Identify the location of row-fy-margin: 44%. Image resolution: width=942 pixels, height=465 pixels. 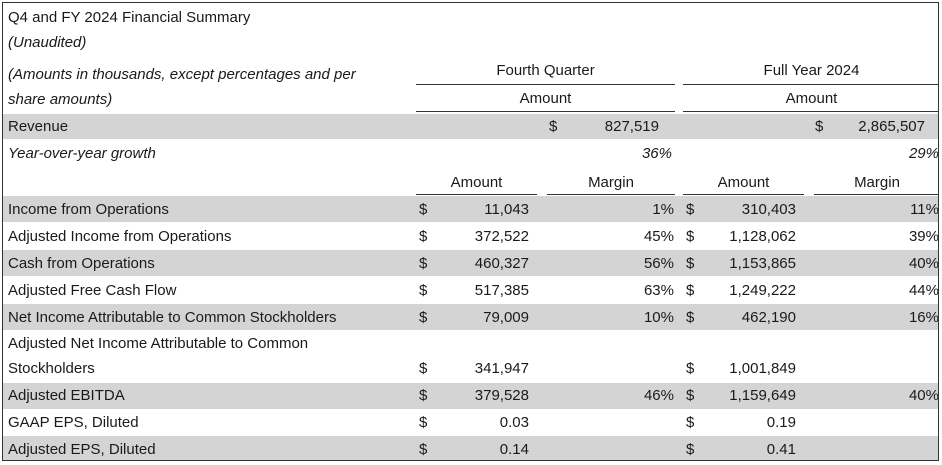
(923, 290).